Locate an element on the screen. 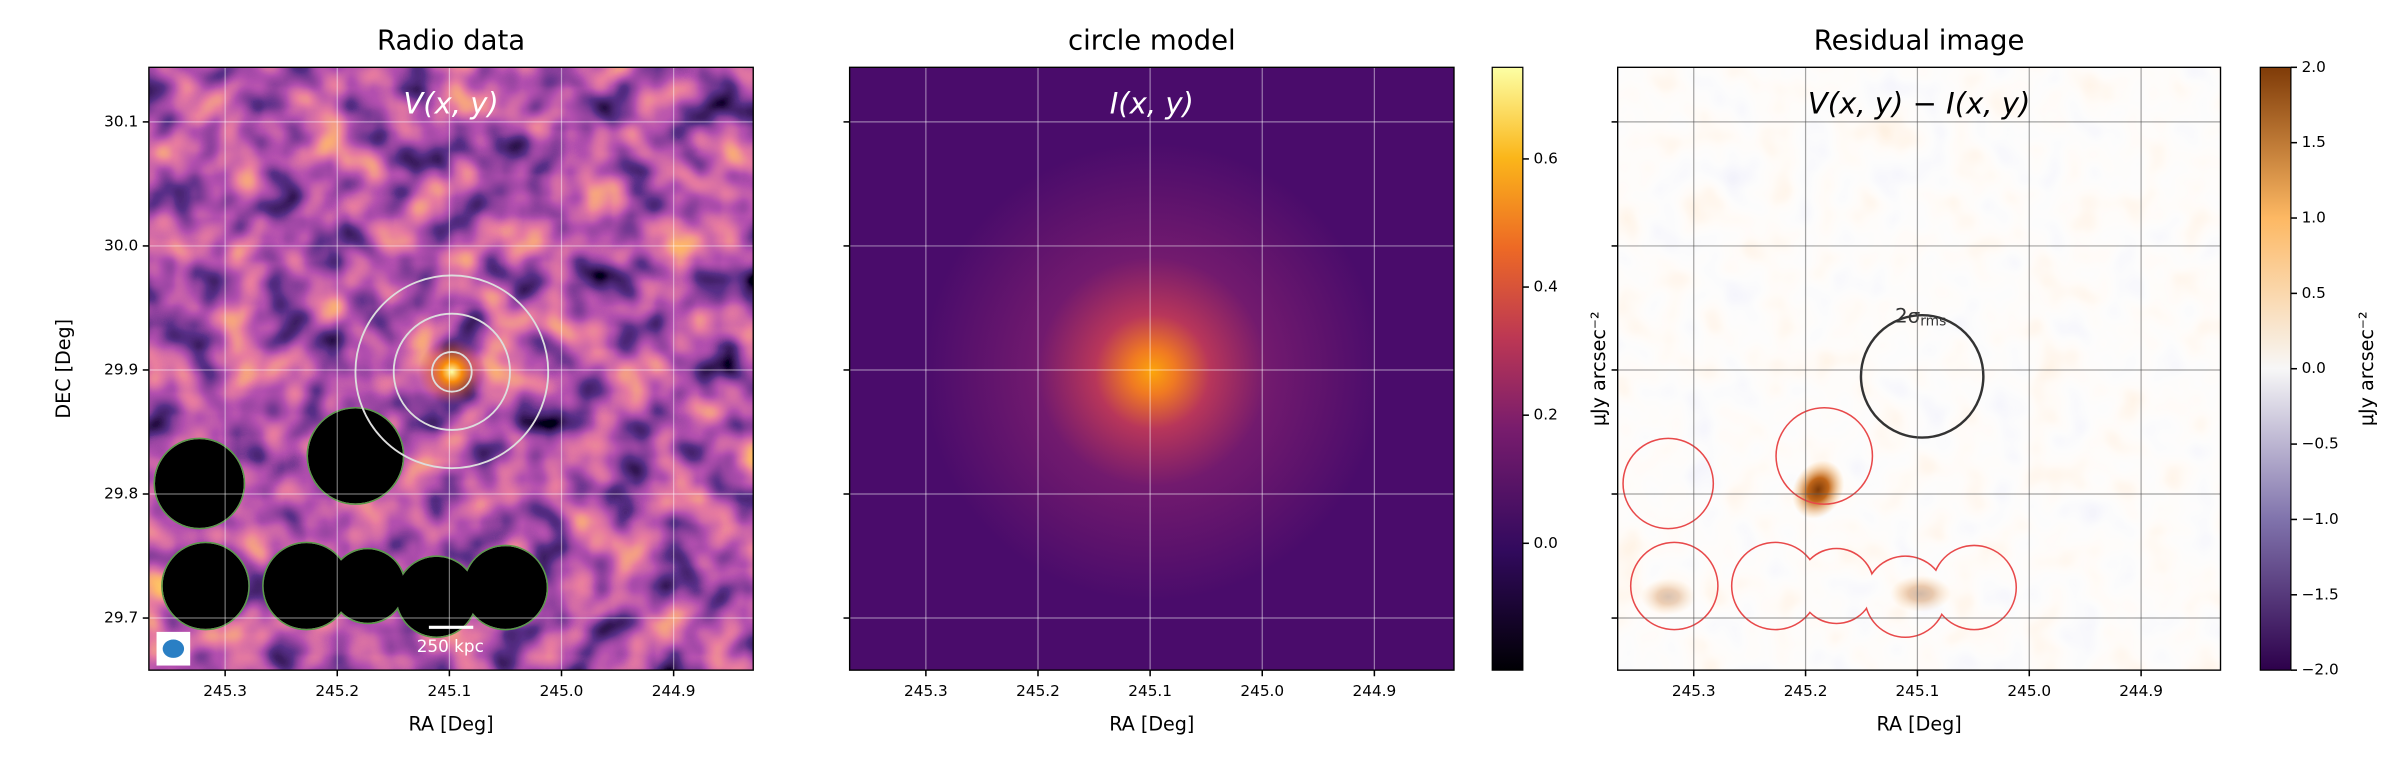  y-tick-label: 29.9 is located at coordinates (121, 369).